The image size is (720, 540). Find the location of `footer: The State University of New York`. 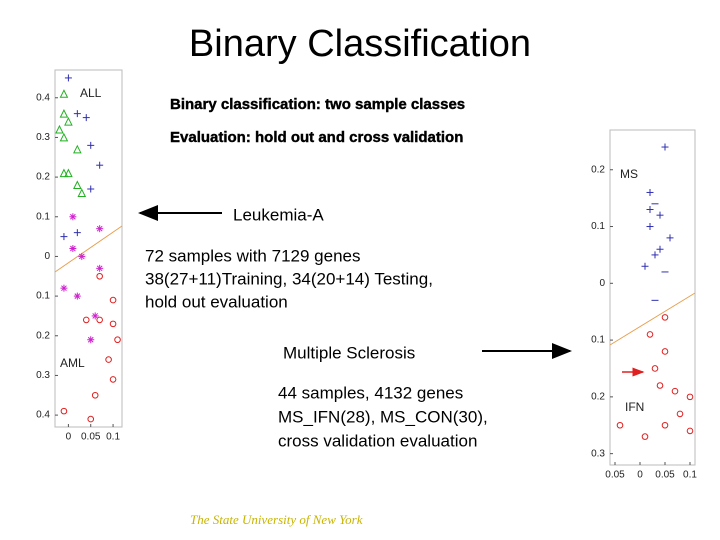

footer: The State University of New York is located at coordinates (276, 519).